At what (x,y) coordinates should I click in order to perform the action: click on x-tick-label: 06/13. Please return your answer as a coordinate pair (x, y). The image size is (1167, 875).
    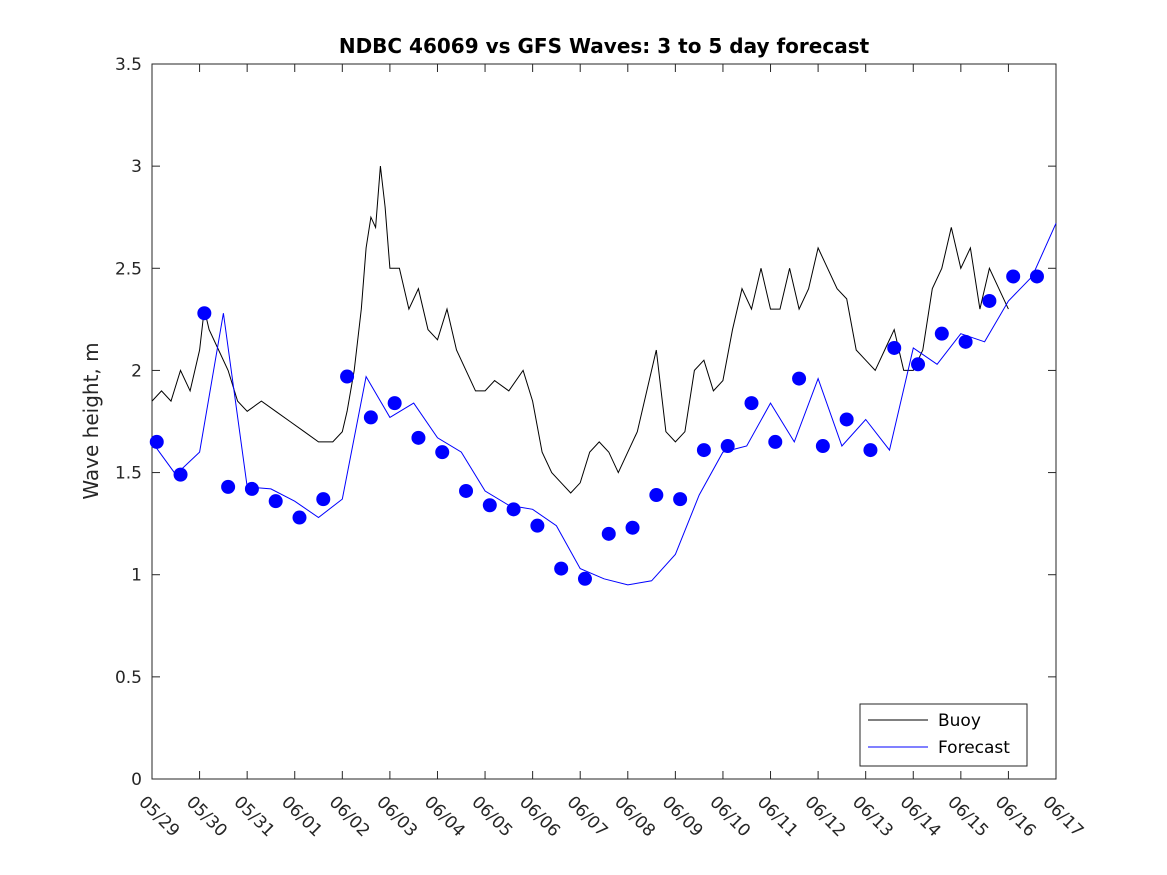
    Looking at the image, I should click on (872, 816).